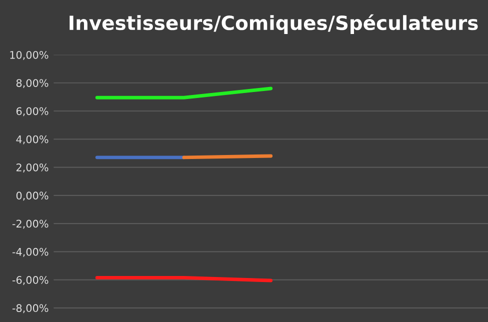 This screenshot has width=488, height=322. What do you see at coordinates (32, 83) in the screenshot?
I see `y-tick-label: 8,00%` at bounding box center [32, 83].